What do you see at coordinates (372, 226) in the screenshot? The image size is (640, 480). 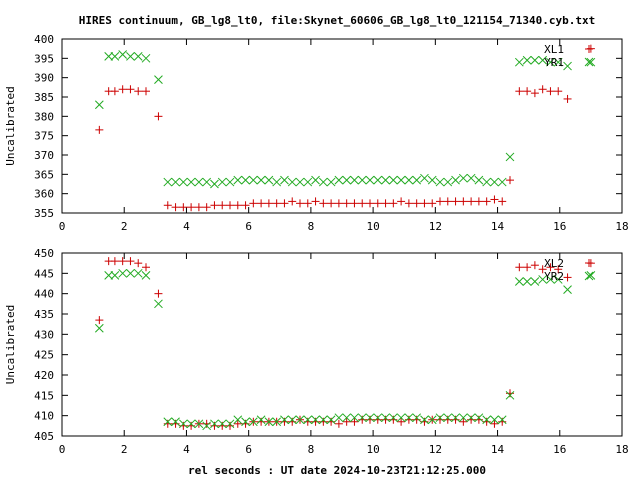 I see `x-tick-label: 10` at bounding box center [372, 226].